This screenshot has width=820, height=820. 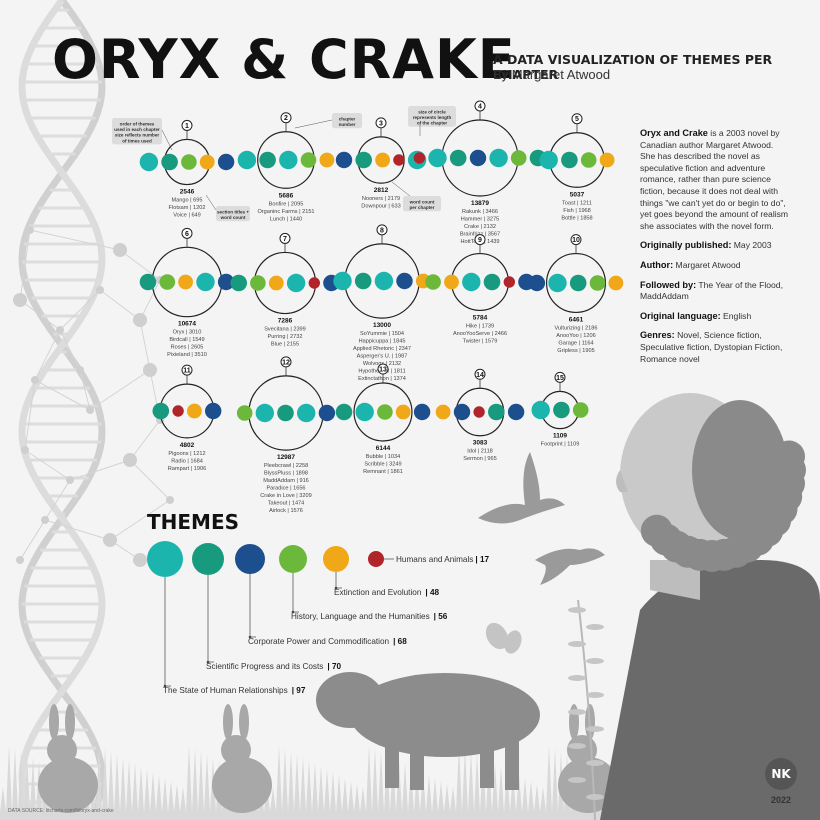 What do you see at coordinates (286, 466) in the screenshot?
I see `section-label: Pleebcrawl | 2258` at bounding box center [286, 466].